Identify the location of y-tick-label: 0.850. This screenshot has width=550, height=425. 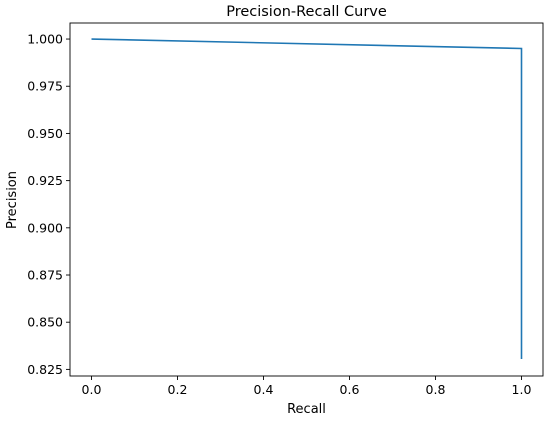
(45, 322).